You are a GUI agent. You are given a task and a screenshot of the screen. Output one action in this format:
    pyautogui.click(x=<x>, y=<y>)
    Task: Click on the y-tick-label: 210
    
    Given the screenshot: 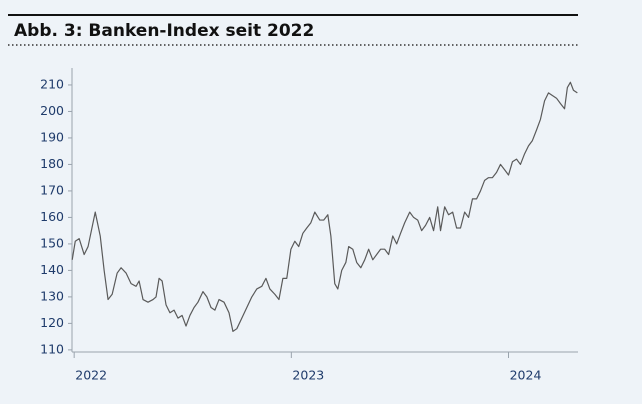 What is the action you would take?
    pyautogui.click(x=52, y=83)
    